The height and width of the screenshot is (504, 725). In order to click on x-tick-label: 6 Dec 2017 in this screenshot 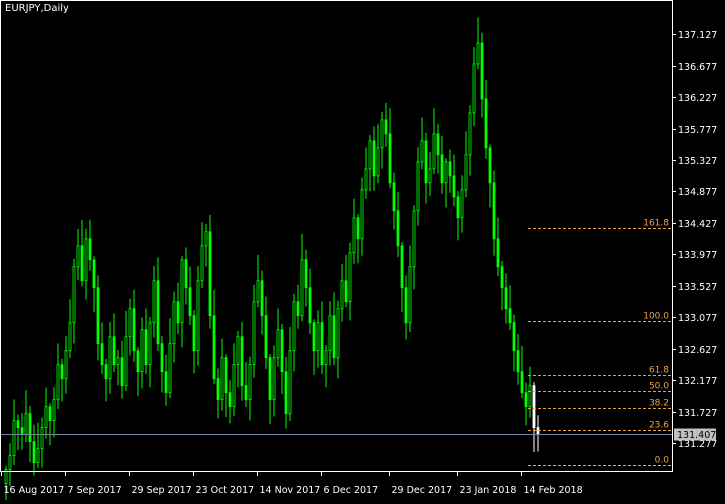, I will do `click(351, 490)`.